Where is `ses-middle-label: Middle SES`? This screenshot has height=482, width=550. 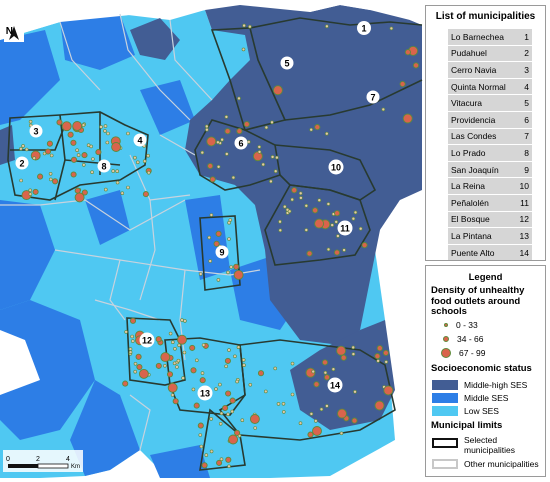
ses-middle-label: Middle SES is located at coordinates (486, 398).